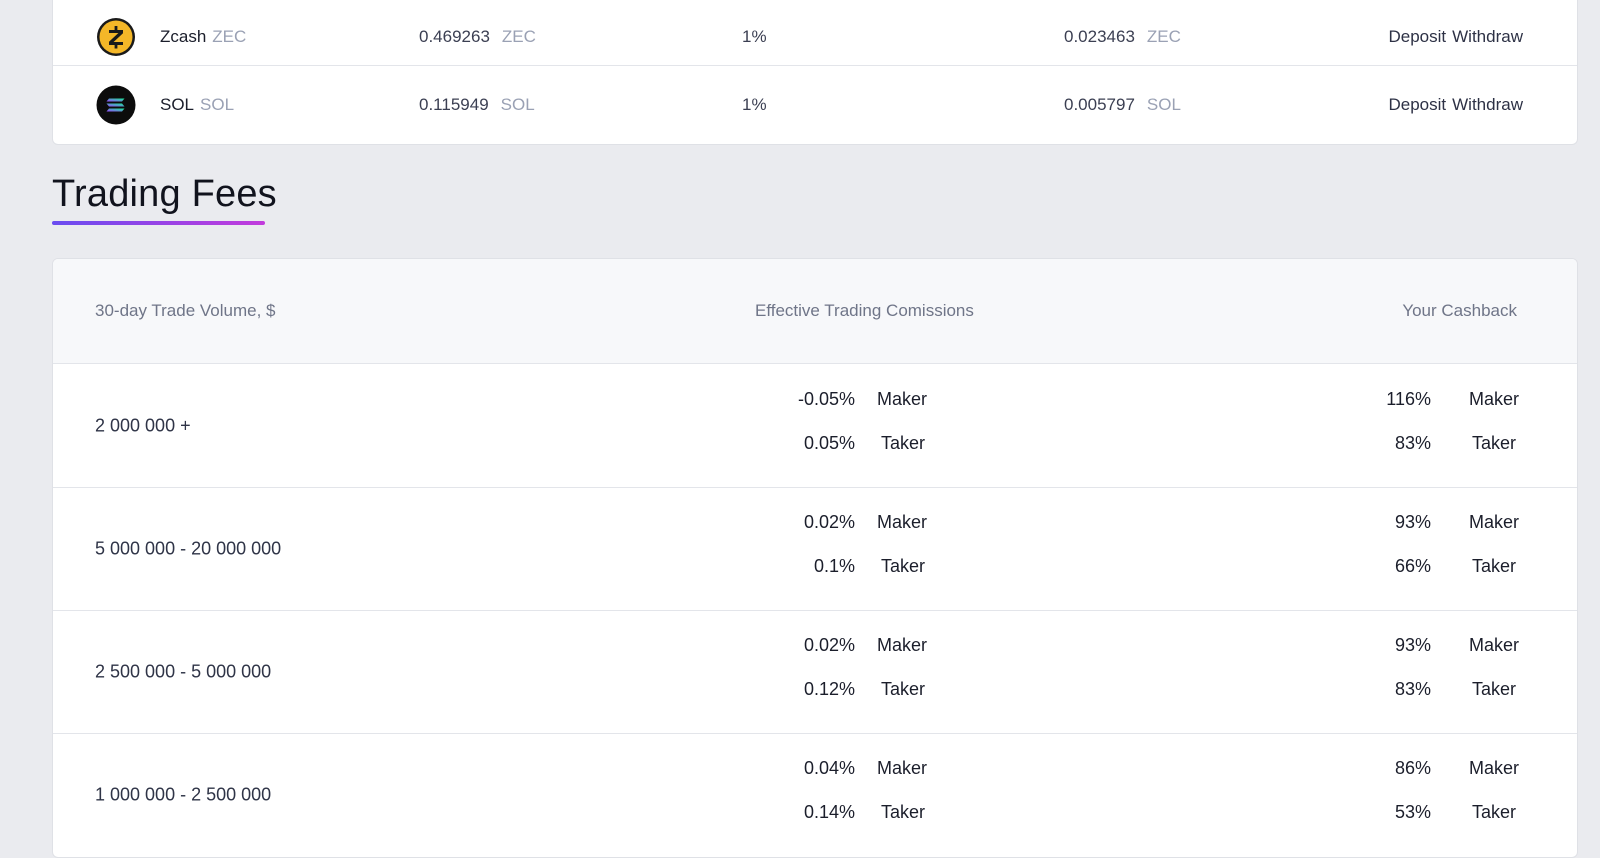  I want to click on title-underline, so click(158, 223).